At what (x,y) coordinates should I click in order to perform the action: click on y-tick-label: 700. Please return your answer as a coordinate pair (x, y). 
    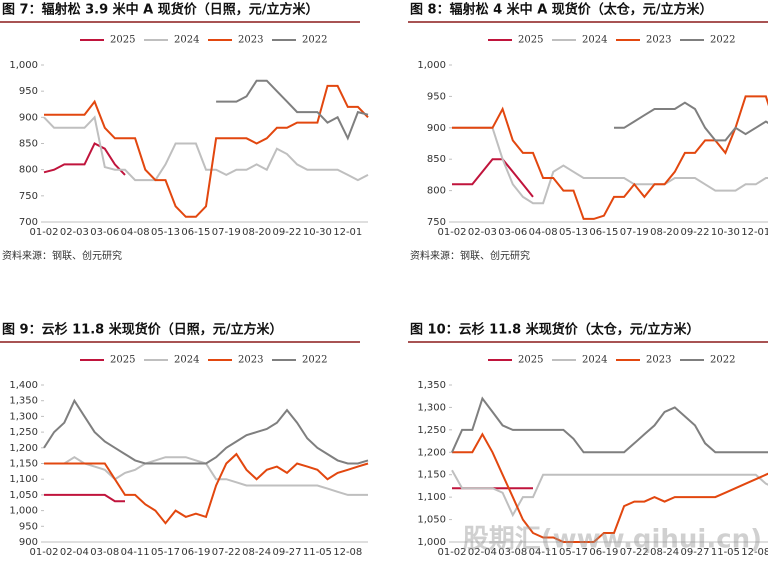
    Looking at the image, I should click on (28, 222).